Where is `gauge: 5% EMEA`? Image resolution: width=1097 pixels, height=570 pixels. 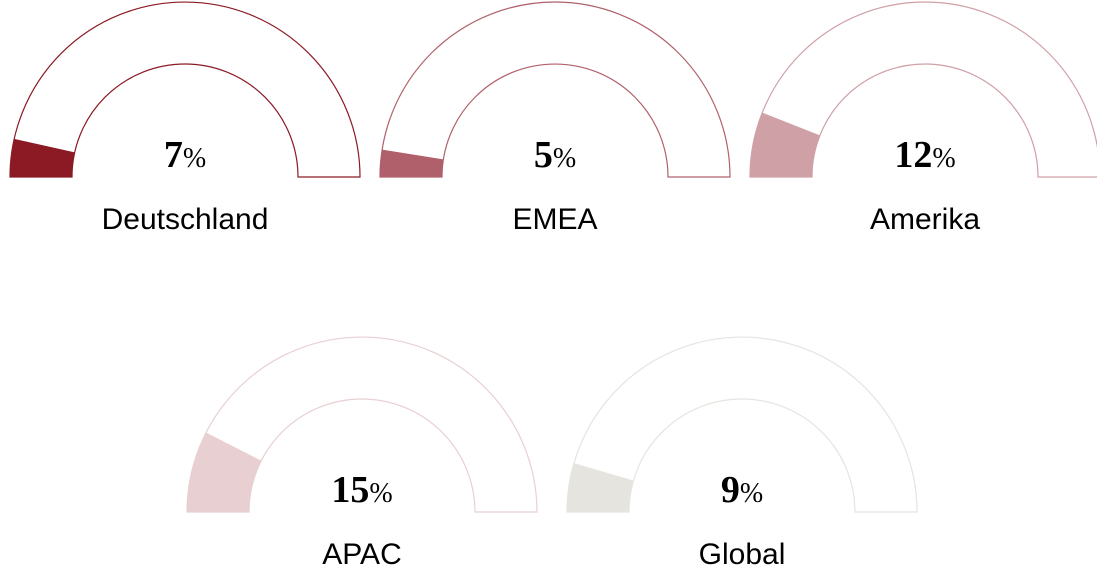
gauge: 5% EMEA is located at coordinates (555, 118).